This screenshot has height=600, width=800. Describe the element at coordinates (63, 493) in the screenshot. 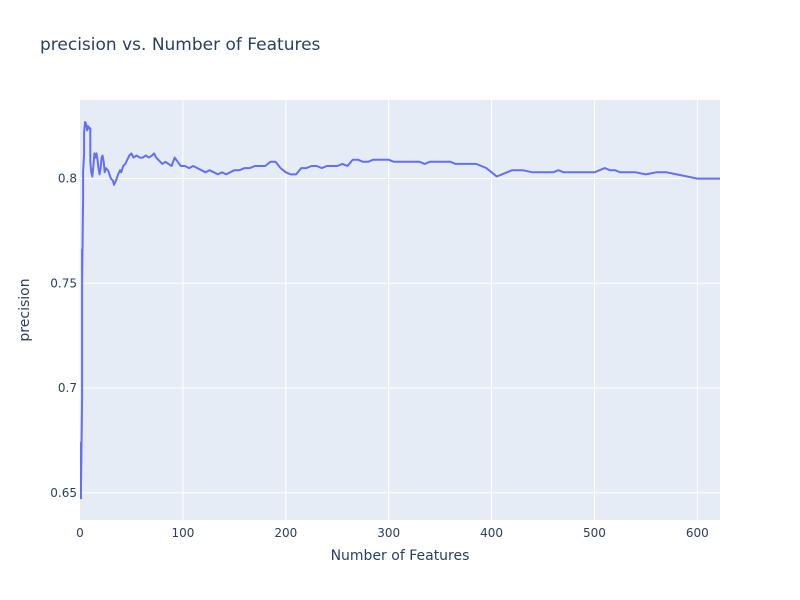

I see `y-tick-label: 0.65` at that location.